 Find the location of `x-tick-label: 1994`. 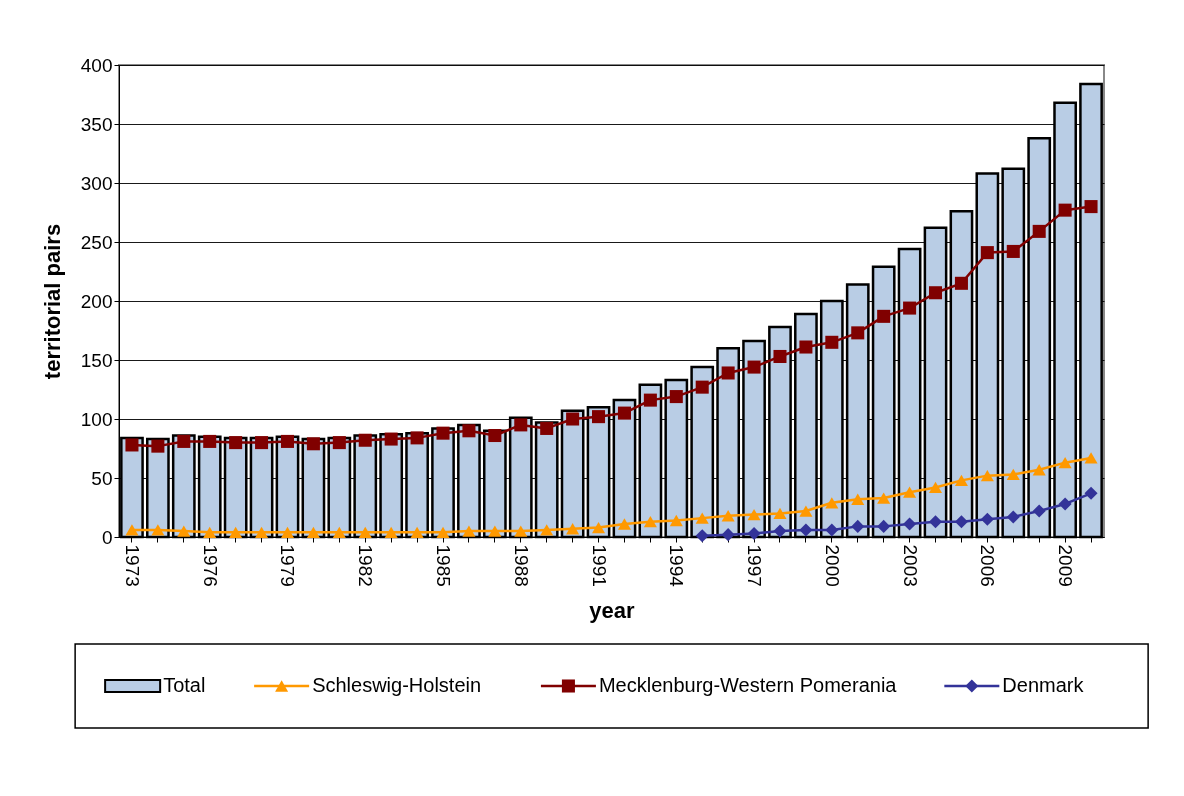

x-tick-label: 1994 is located at coordinates (677, 566).